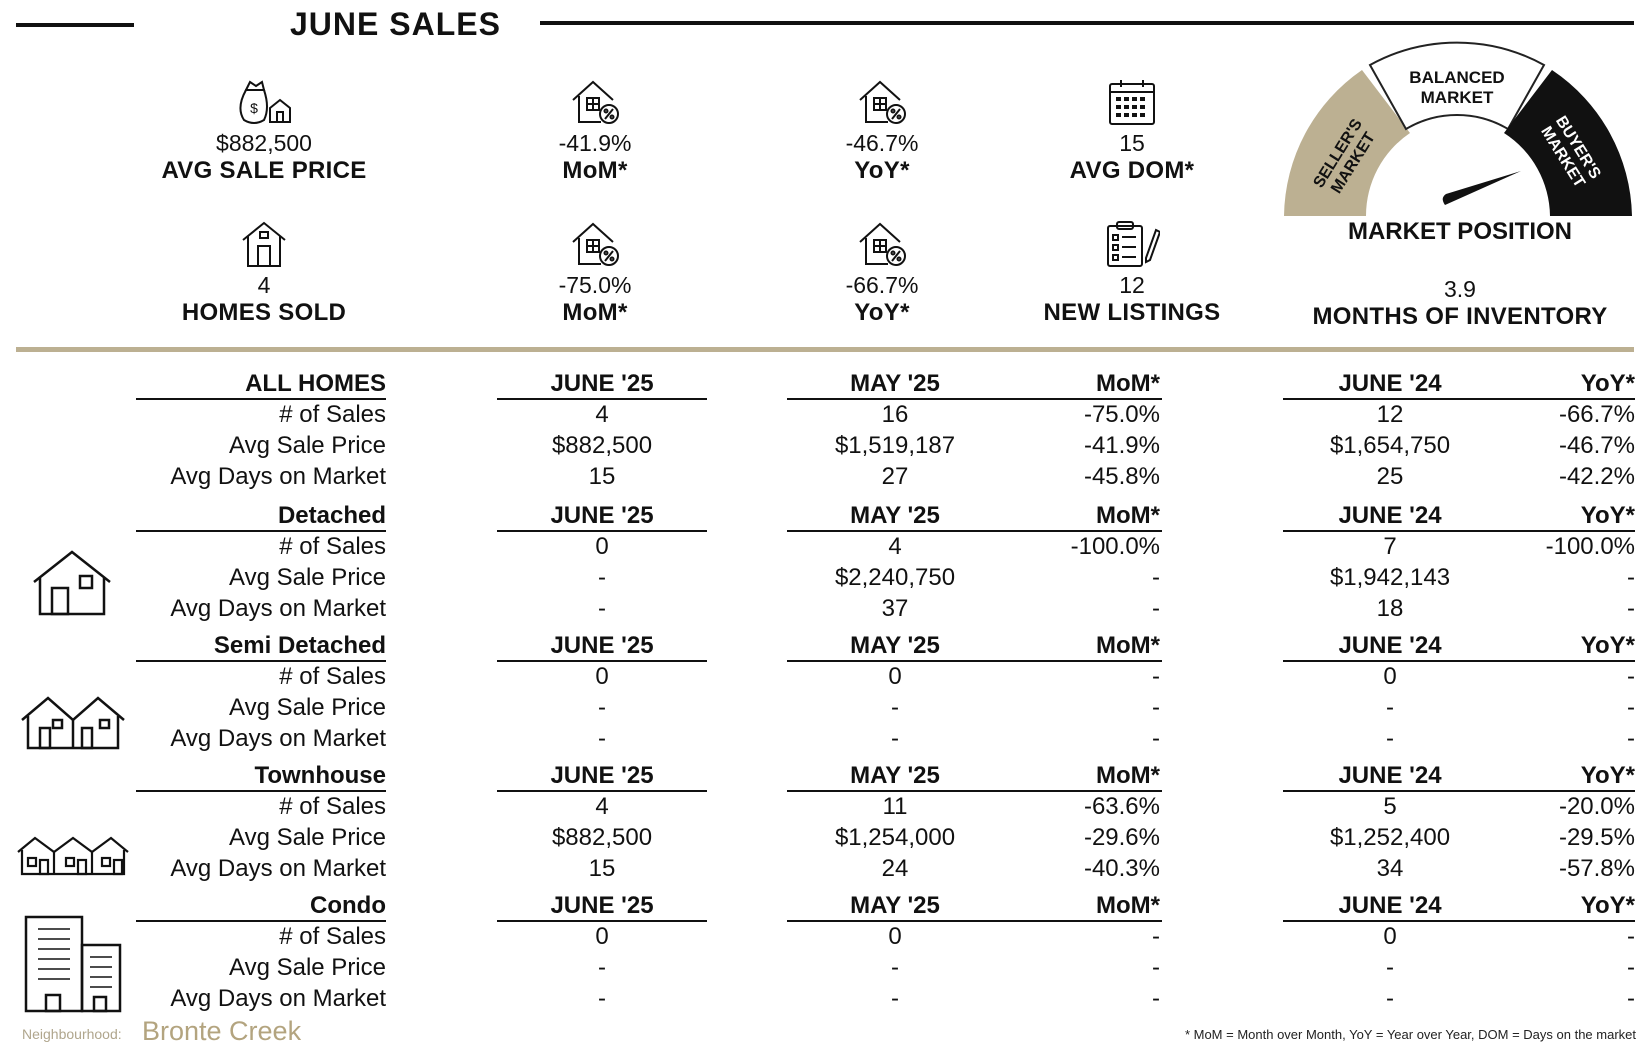  What do you see at coordinates (320, 775) in the screenshot?
I see `section-title: Townhouse` at bounding box center [320, 775].